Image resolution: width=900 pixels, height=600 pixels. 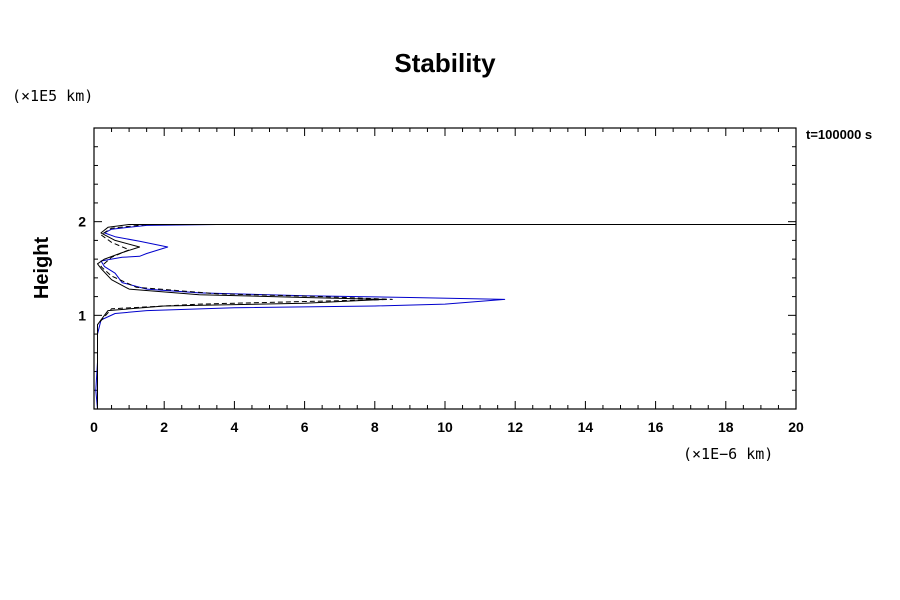 What do you see at coordinates (94, 427) in the screenshot?
I see `x-tick-label: 0` at bounding box center [94, 427].